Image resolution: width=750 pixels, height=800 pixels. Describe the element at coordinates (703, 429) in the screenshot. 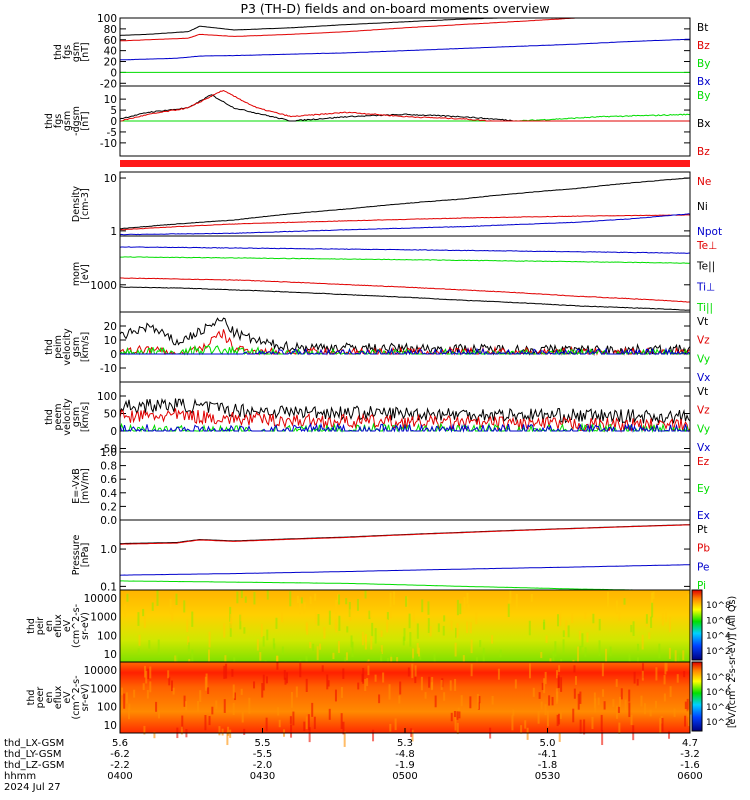

I see `legend-entry: Vy` at that location.